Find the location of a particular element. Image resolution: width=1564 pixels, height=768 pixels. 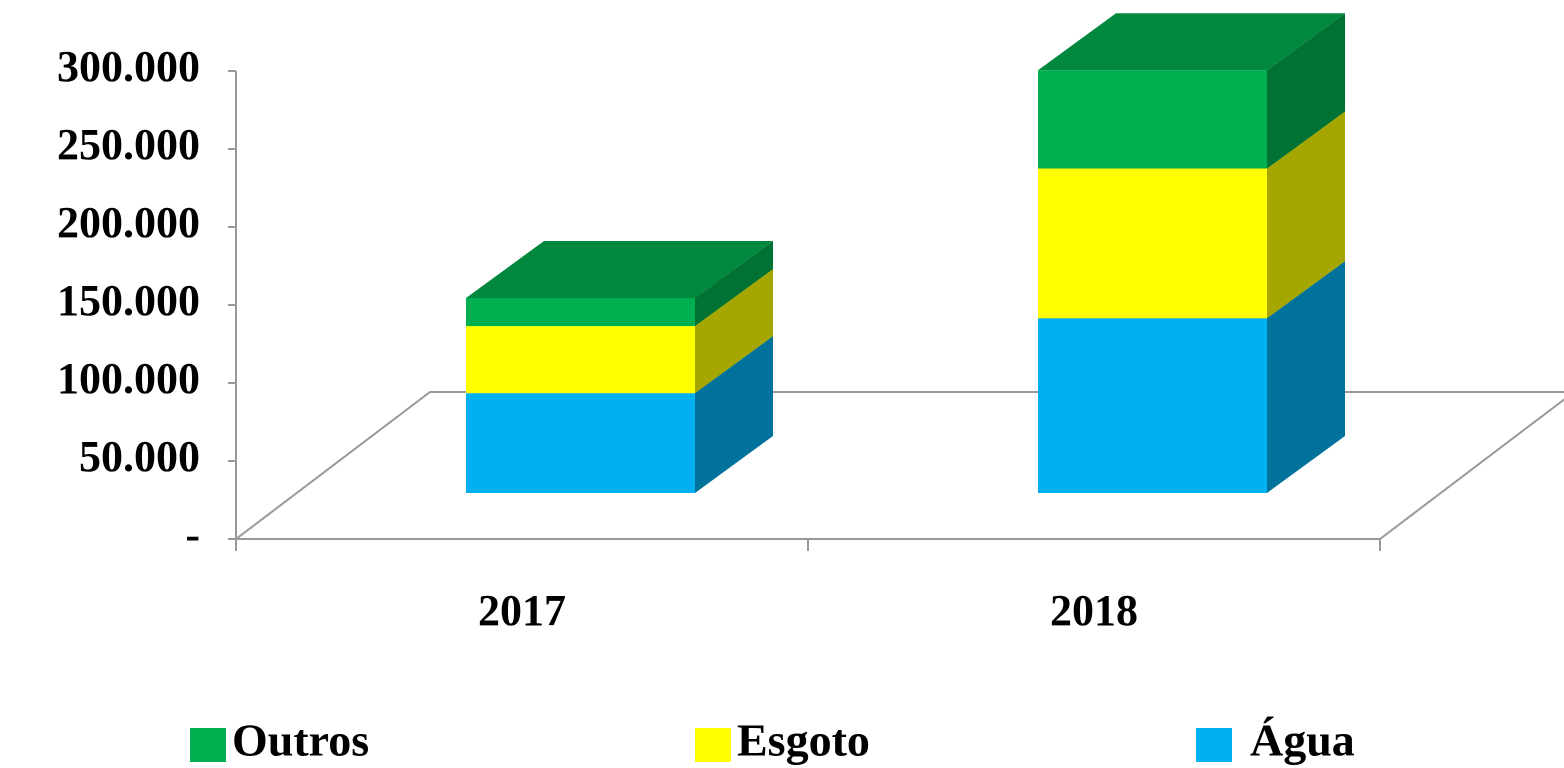

x-tick-label: 2017 is located at coordinates (522, 610).